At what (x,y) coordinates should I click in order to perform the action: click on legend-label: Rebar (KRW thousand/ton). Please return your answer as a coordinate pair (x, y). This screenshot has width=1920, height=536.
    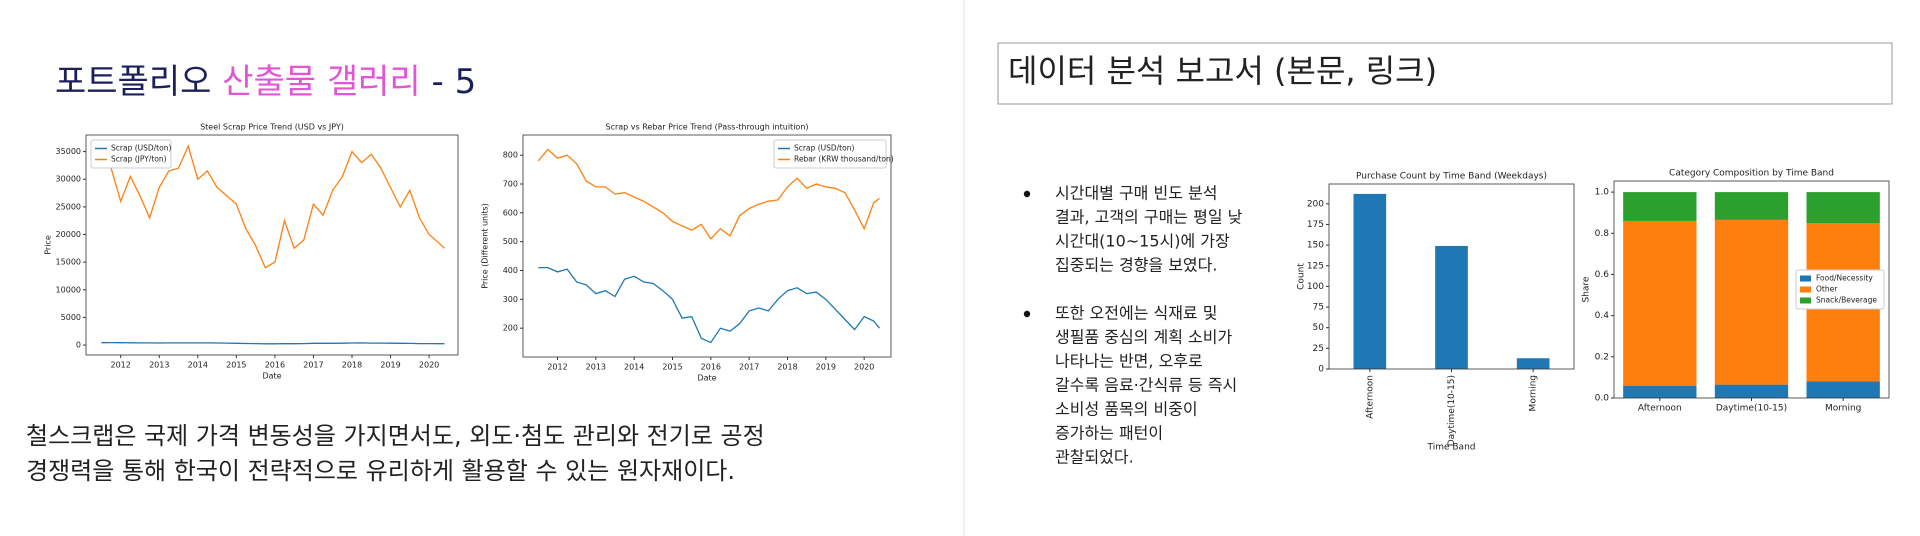
    Looking at the image, I should click on (844, 159).